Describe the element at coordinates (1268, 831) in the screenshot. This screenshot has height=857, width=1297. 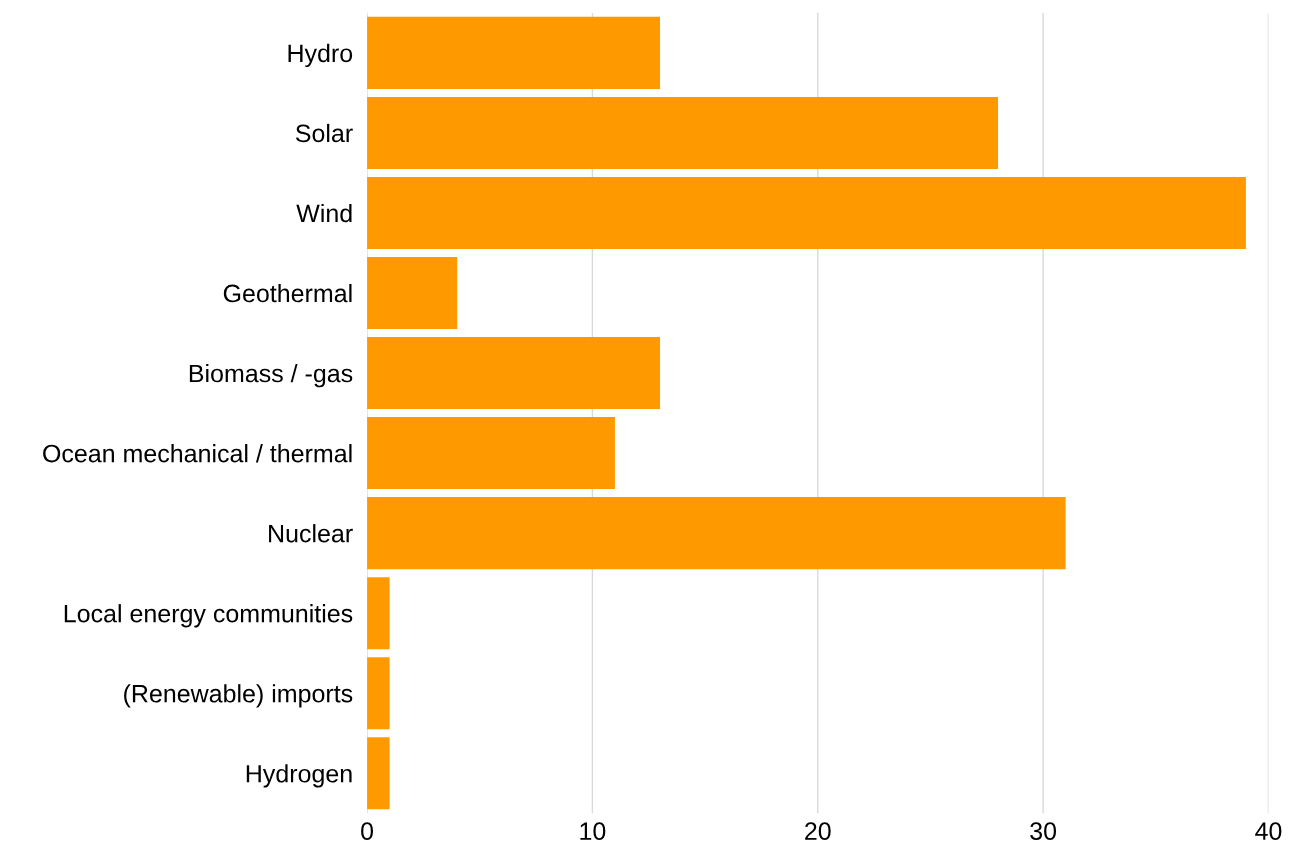
I see `x-tick-label: 40` at that location.